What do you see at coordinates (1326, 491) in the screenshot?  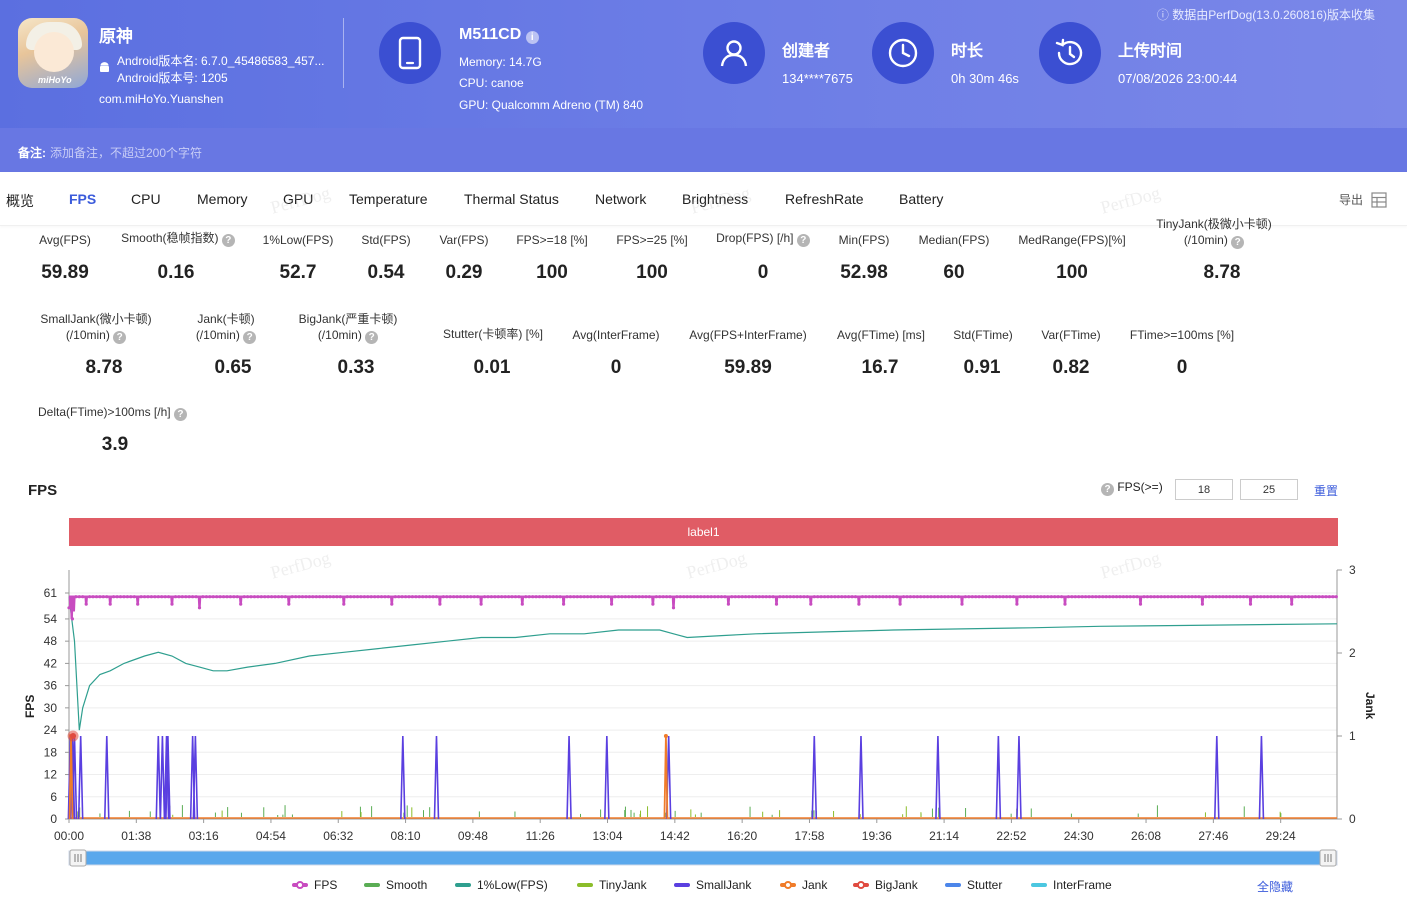 I see `reset-button: 重置` at bounding box center [1326, 491].